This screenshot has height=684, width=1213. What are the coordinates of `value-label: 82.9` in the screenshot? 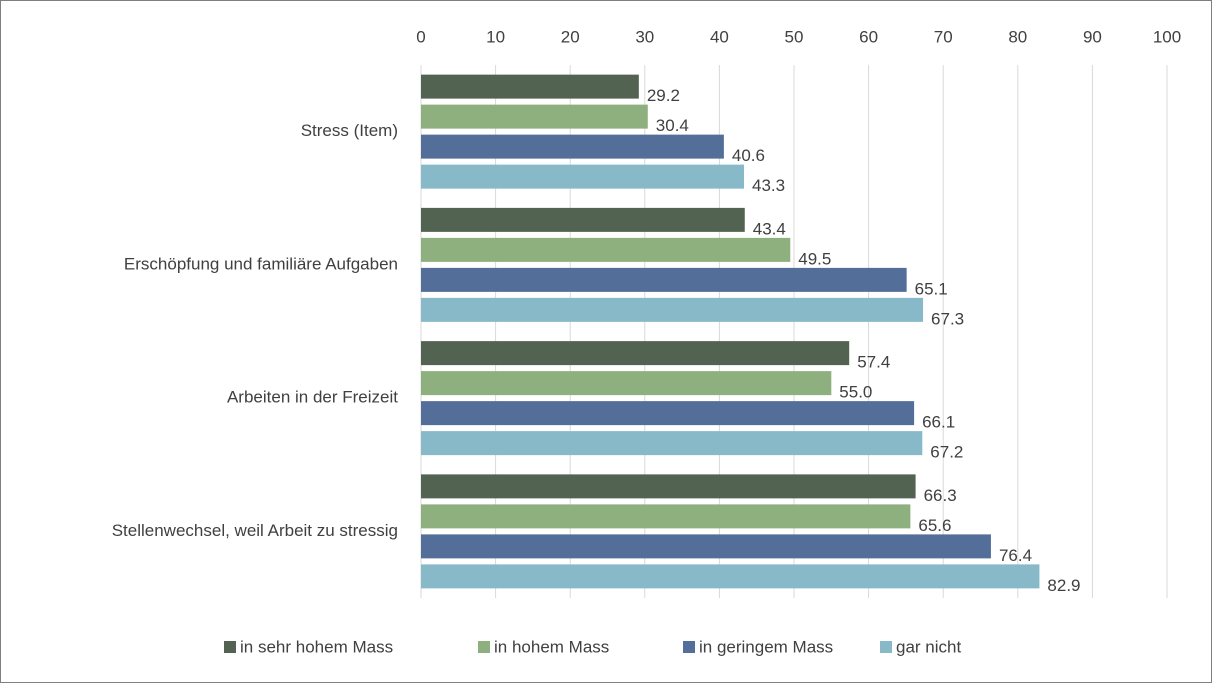 It's located at (1063, 585).